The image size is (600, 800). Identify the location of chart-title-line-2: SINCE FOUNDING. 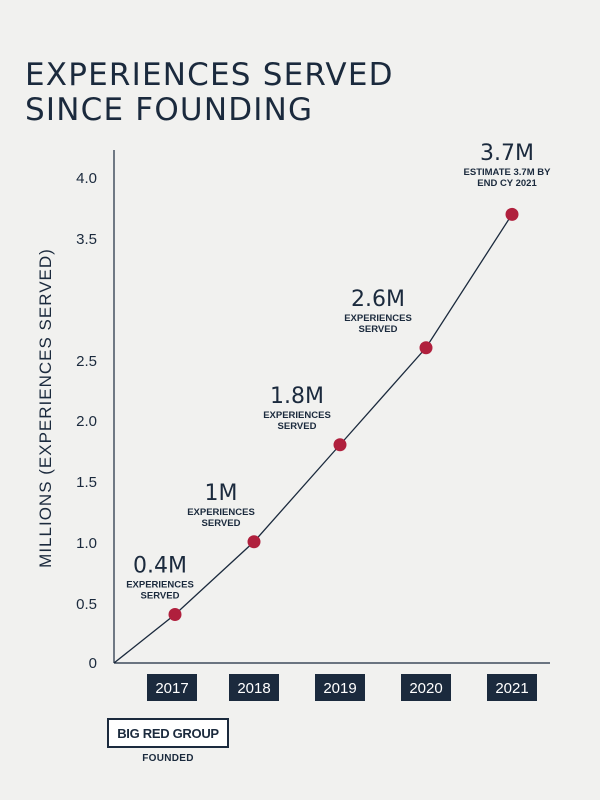
(169, 110).